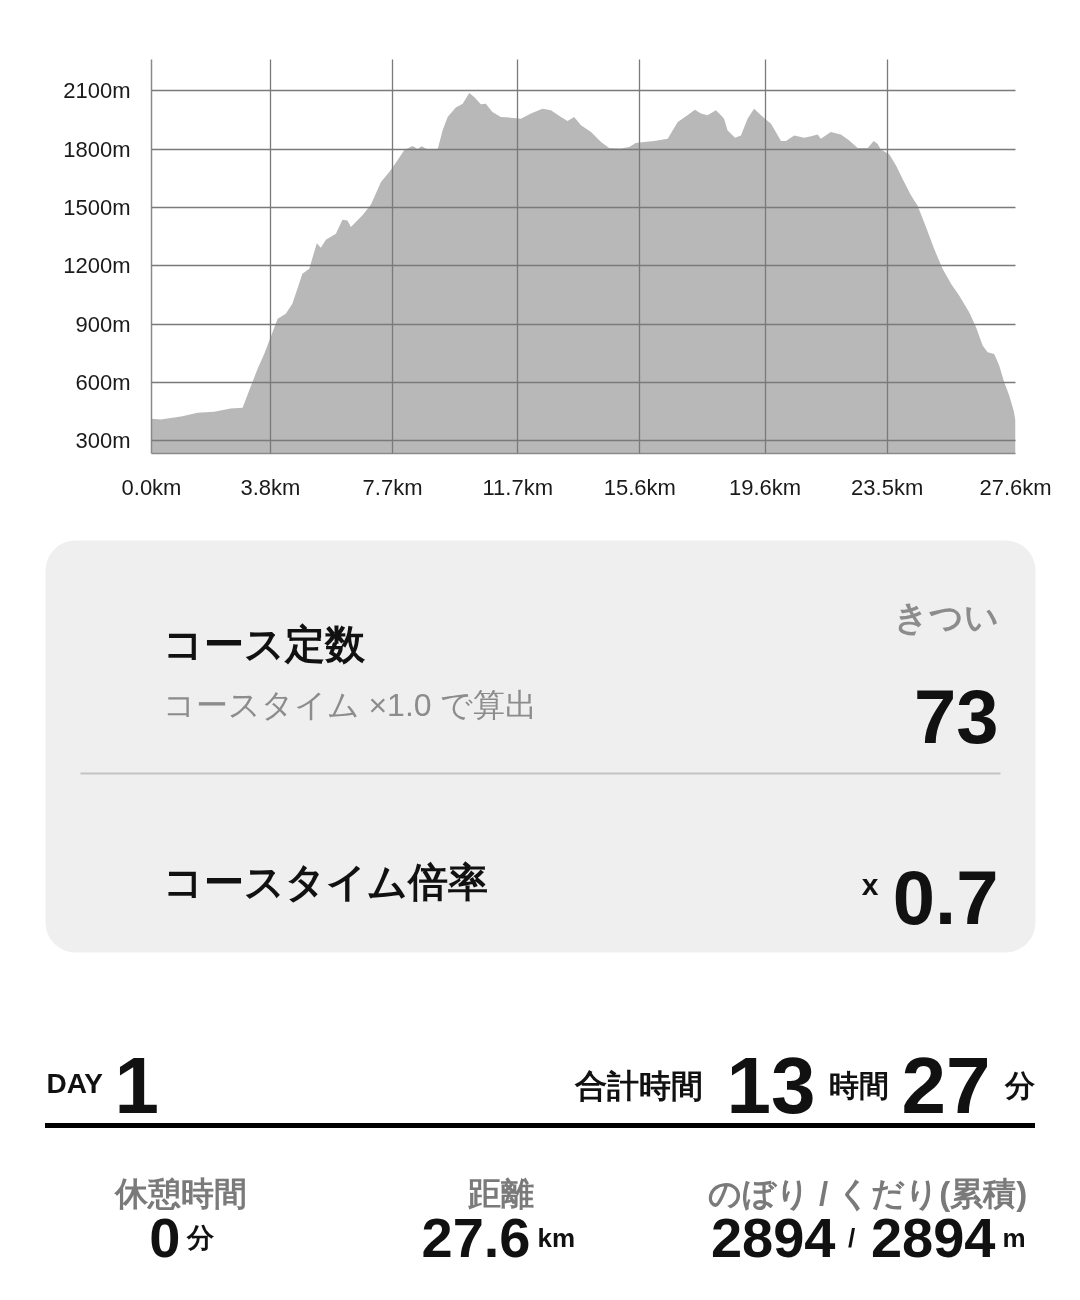 Image resolution: width=1080 pixels, height=1300 pixels. What do you see at coordinates (97, 207) in the screenshot?
I see `y-tick-label: 1500m` at bounding box center [97, 207].